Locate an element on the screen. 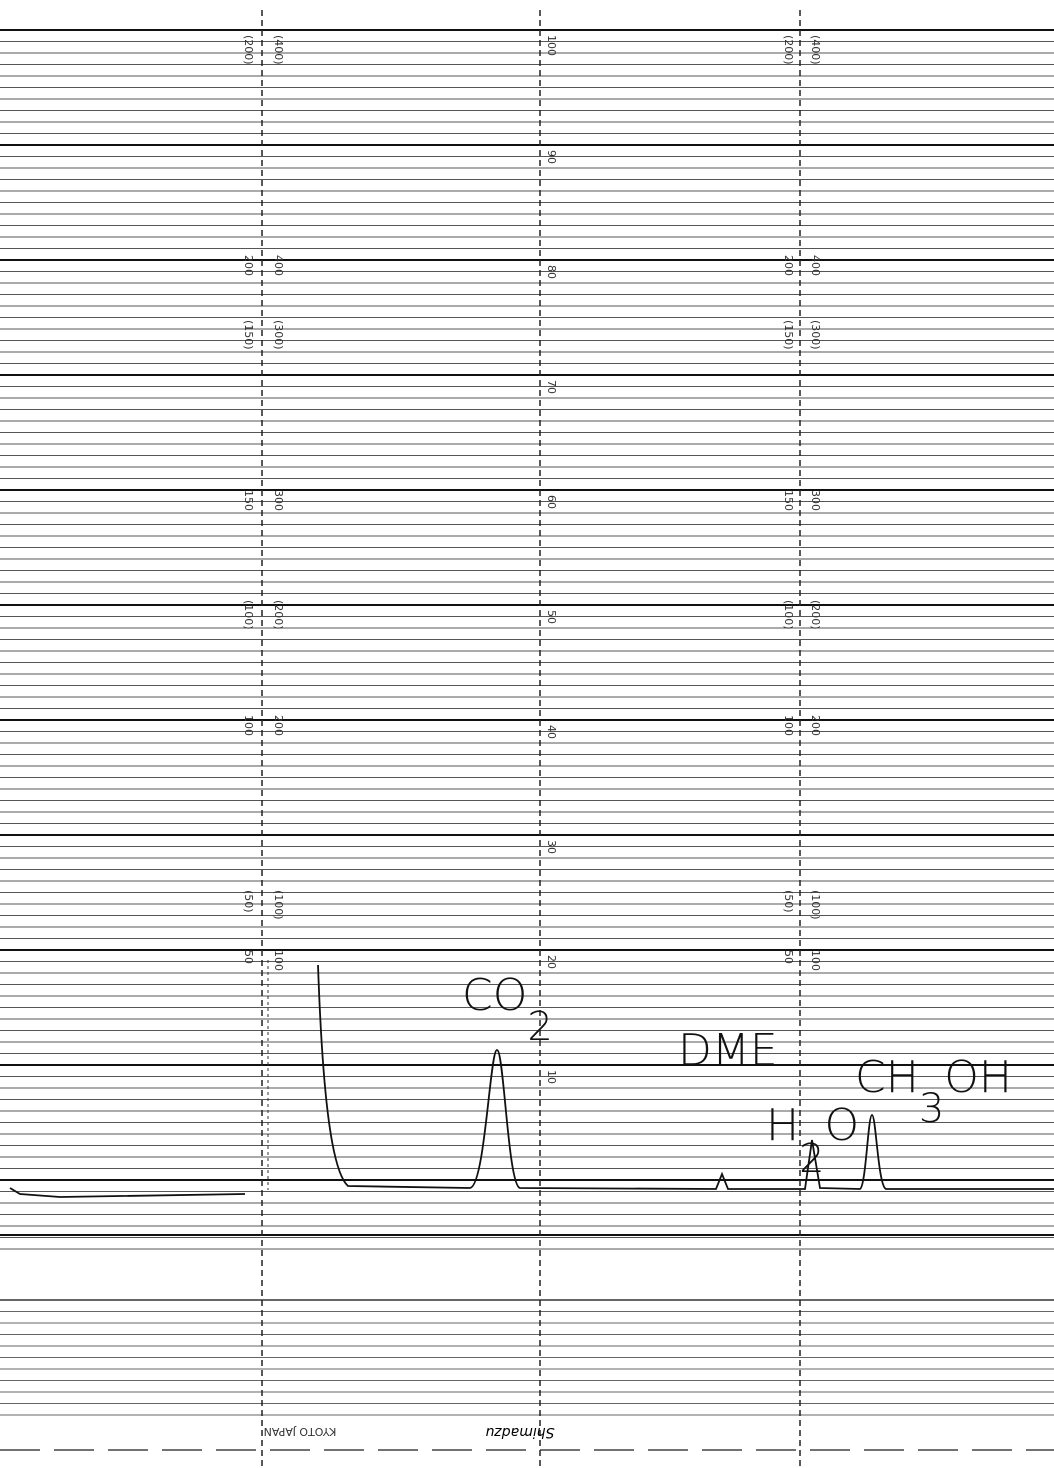 The width and height of the screenshot is (1054, 1468). peak-label-part: CH is located at coordinates (887, 1077).